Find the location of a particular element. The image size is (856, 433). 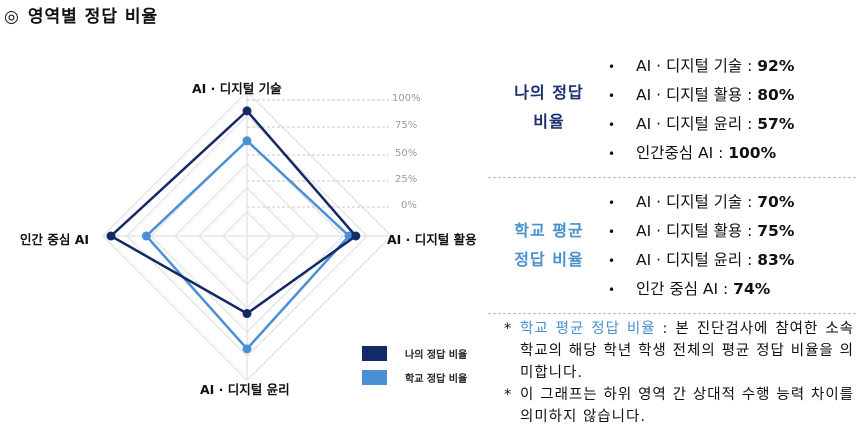

item-value: 70% is located at coordinates (776, 202).